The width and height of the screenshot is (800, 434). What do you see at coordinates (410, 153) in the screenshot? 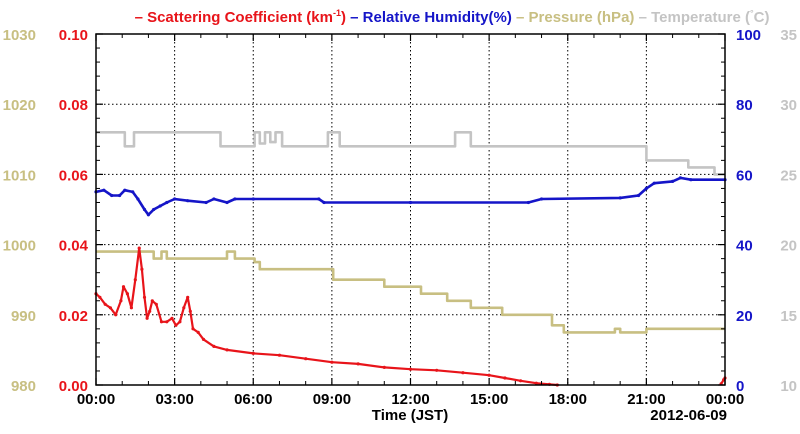
I see `series-line-temperature` at bounding box center [410, 153].